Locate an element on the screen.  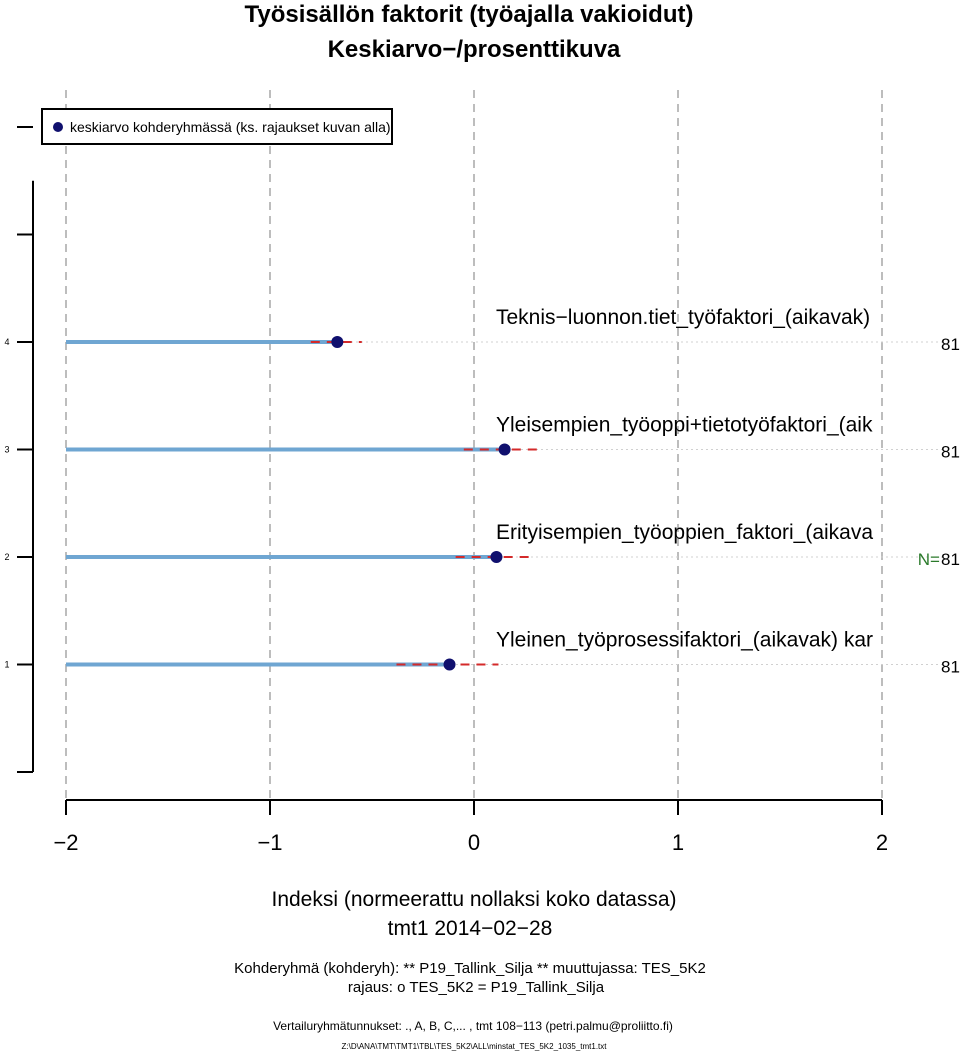
legend-box is located at coordinates (217, 126).